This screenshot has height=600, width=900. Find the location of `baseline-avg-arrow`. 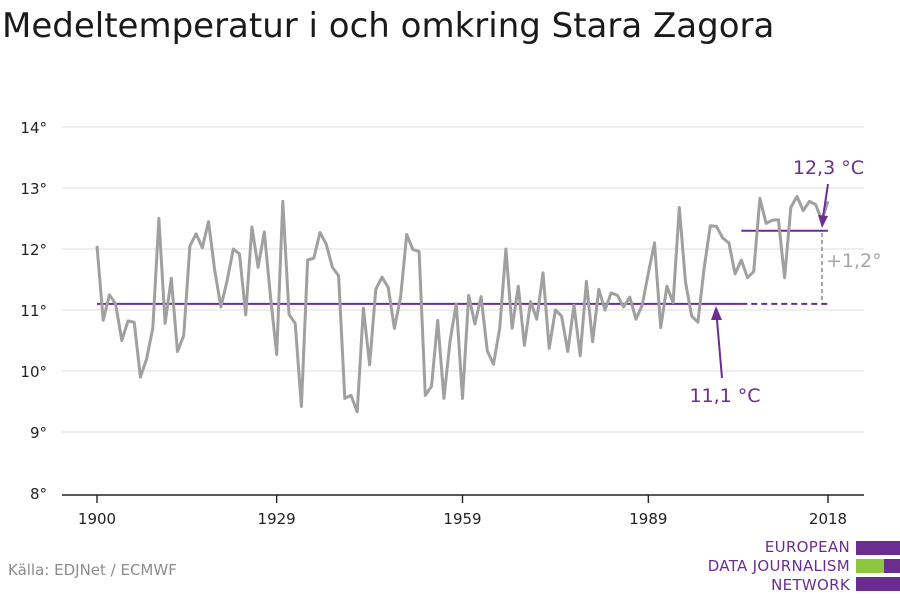

baseline-avg-arrow is located at coordinates (719, 349).